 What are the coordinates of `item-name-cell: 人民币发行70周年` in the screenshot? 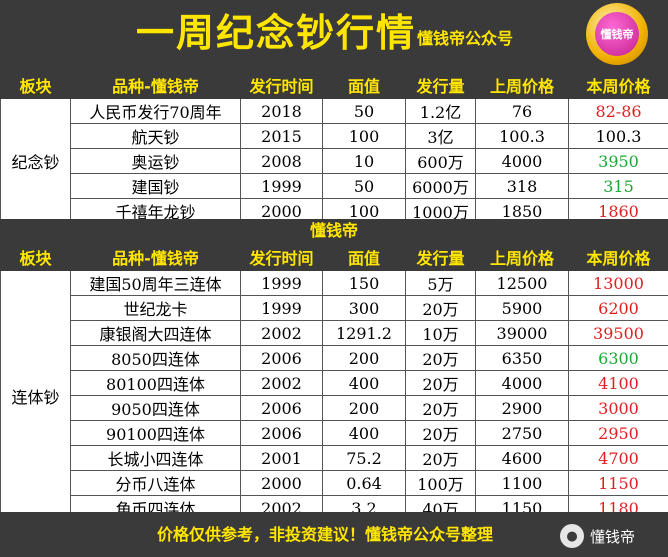 It's located at (155, 111).